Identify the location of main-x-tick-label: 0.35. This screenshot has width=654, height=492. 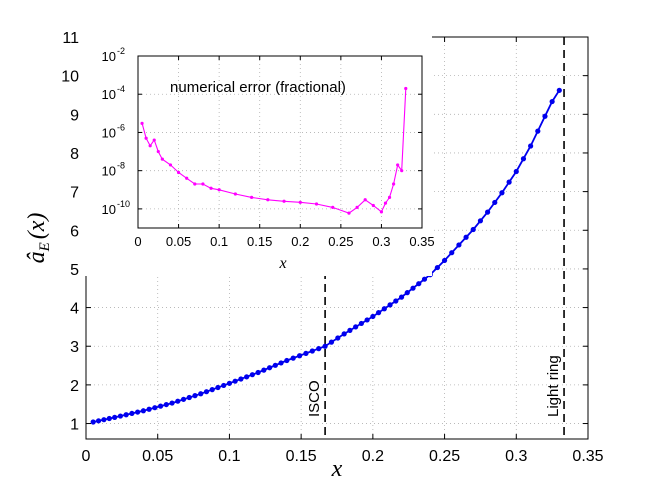
(587, 456).